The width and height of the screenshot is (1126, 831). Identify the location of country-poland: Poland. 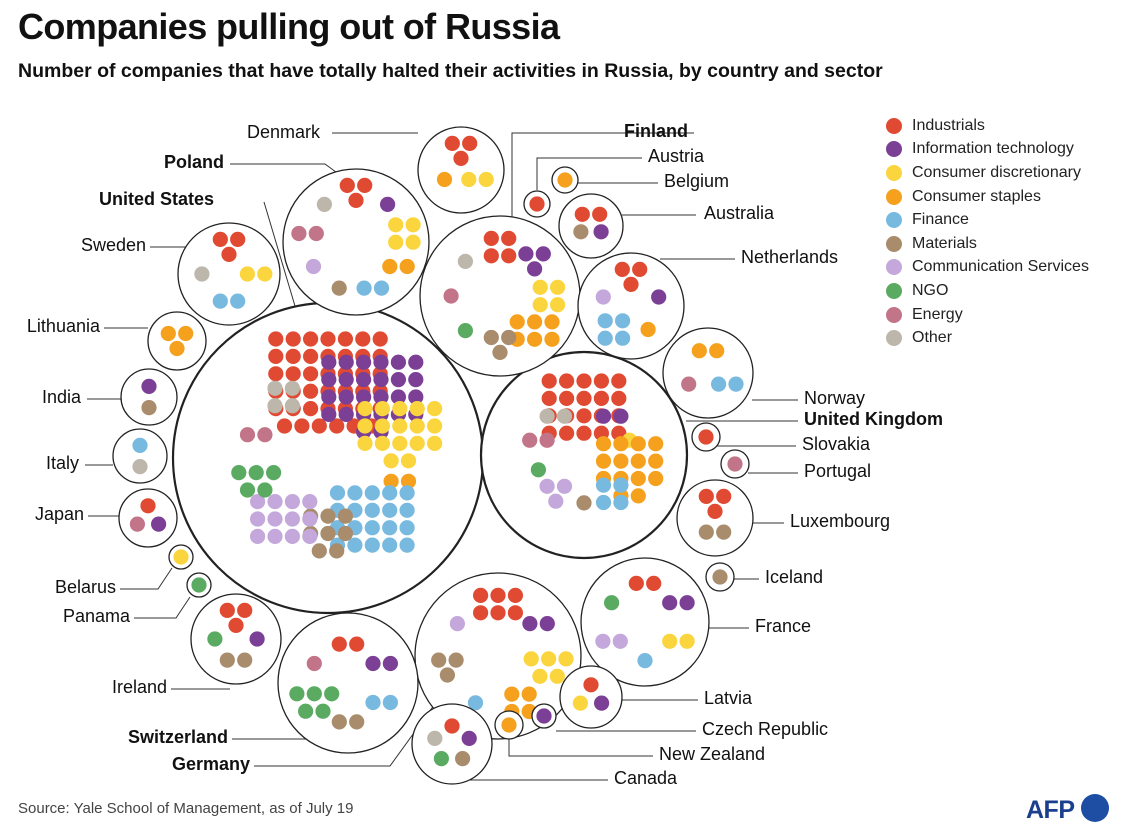
(297, 234).